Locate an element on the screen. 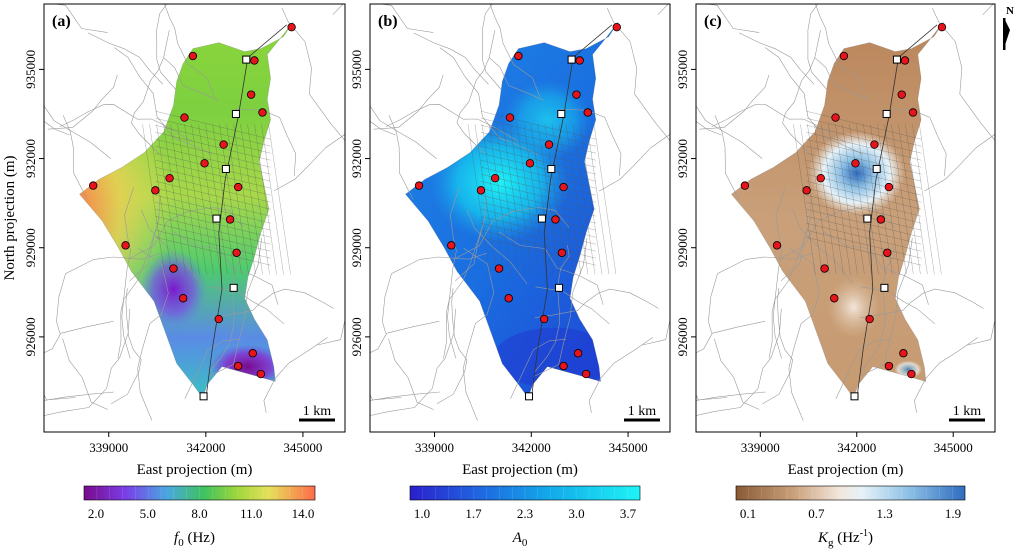 The height and width of the screenshot is (549, 1034). north-arrow-label: N is located at coordinates (1010, 11).